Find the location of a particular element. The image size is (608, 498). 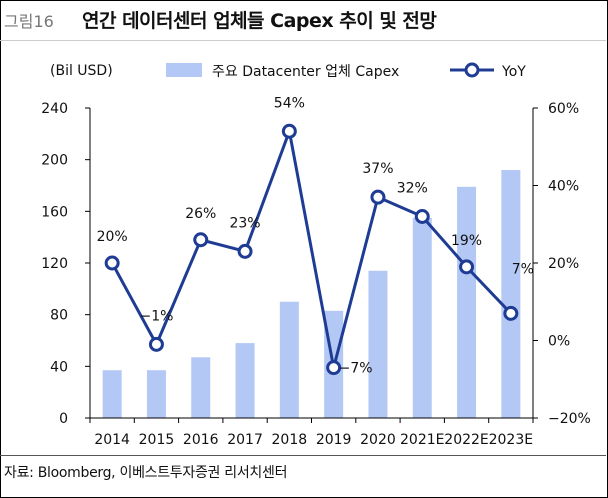

capex-bar-2017 is located at coordinates (245, 380).